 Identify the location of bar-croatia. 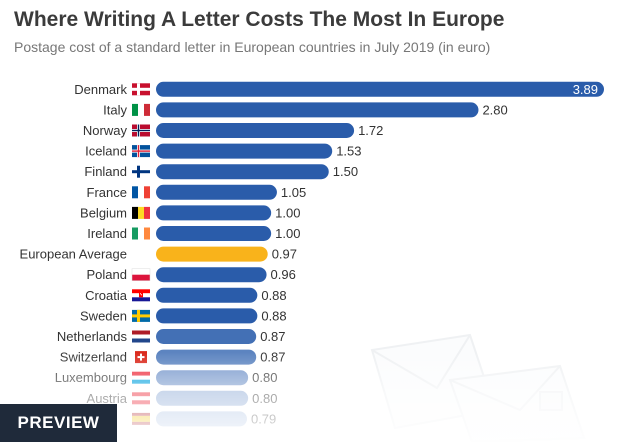
(207, 295).